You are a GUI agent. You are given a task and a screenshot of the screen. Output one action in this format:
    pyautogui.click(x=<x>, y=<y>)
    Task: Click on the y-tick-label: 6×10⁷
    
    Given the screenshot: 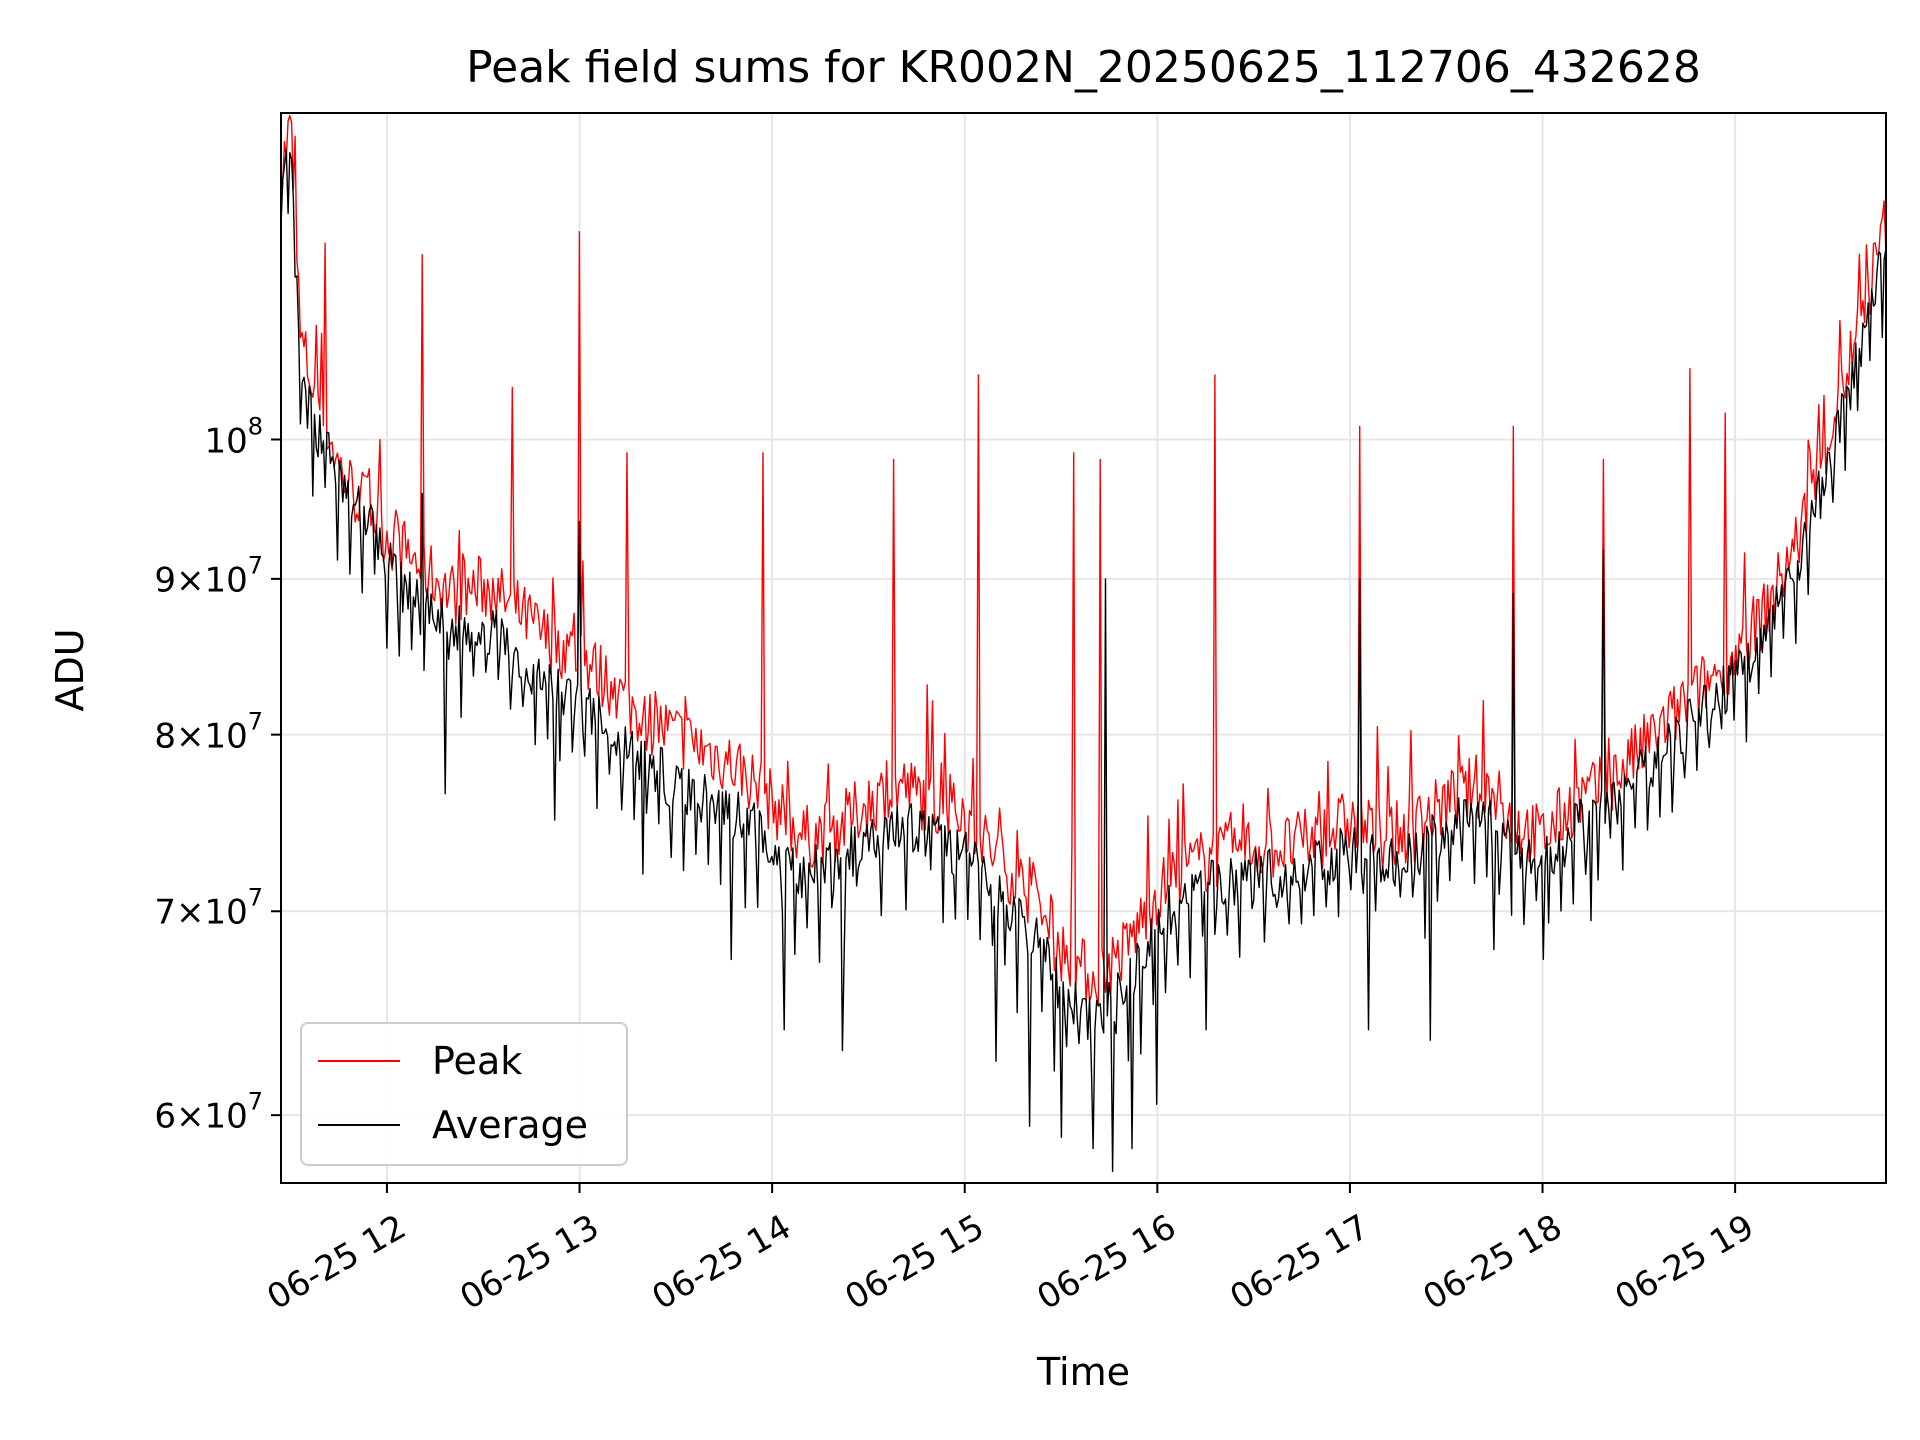 What is the action you would take?
    pyautogui.click(x=208, y=1112)
    